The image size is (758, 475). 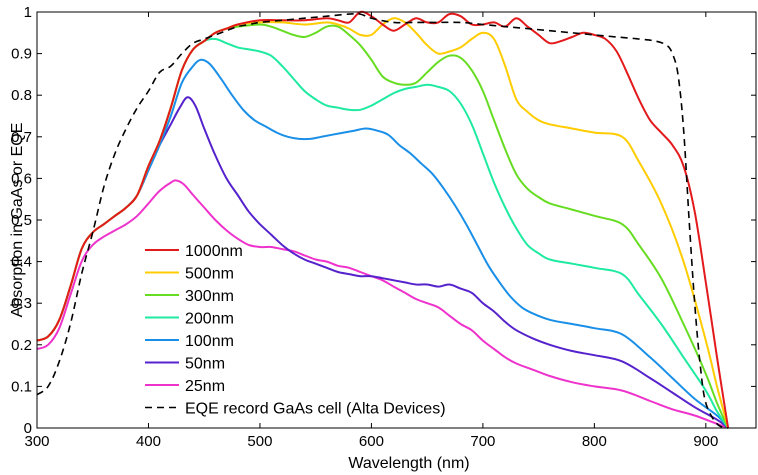 What do you see at coordinates (209, 296) in the screenshot?
I see `legend-label: 300nm` at bounding box center [209, 296].